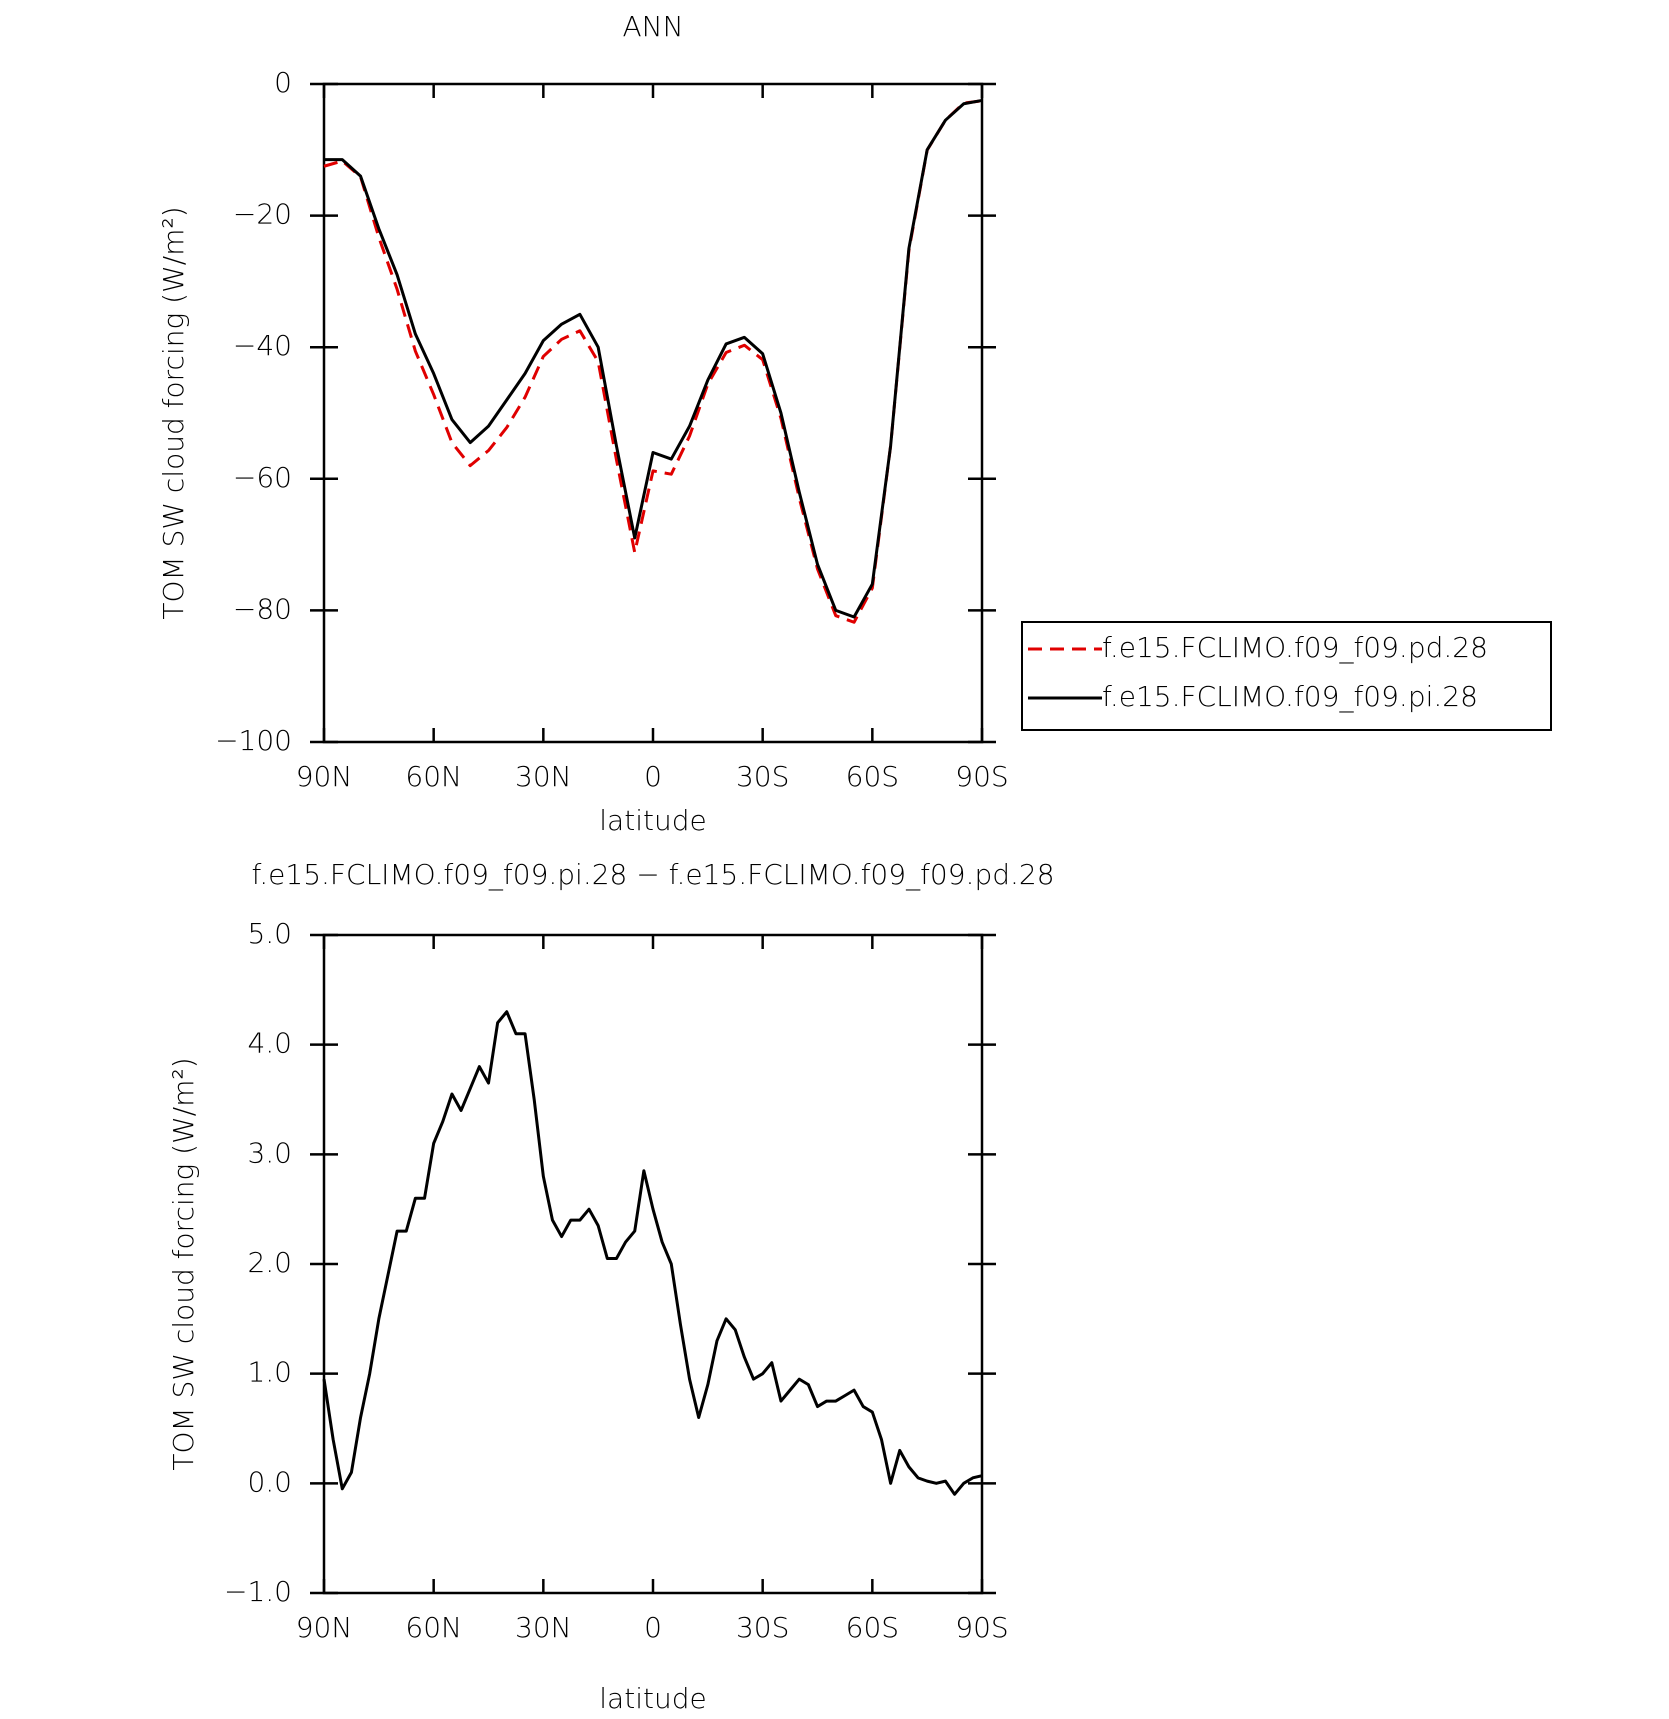 This screenshot has width=1669, height=1719. Describe the element at coordinates (262, 214) in the screenshot. I see `y-tick-label: −20` at that location.